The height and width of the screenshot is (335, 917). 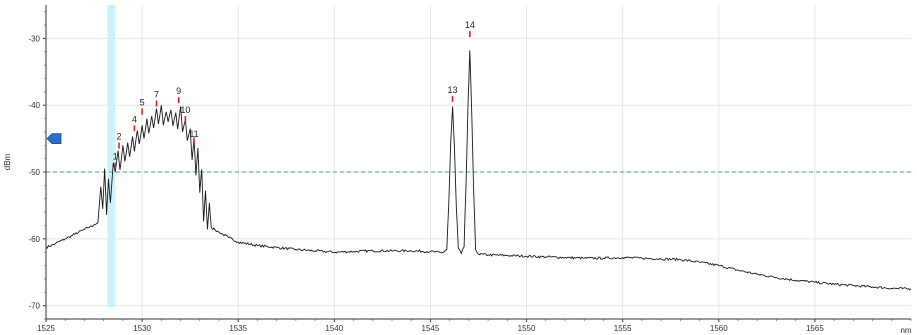 I want to click on x-tick-label: 1565, so click(x=815, y=328).